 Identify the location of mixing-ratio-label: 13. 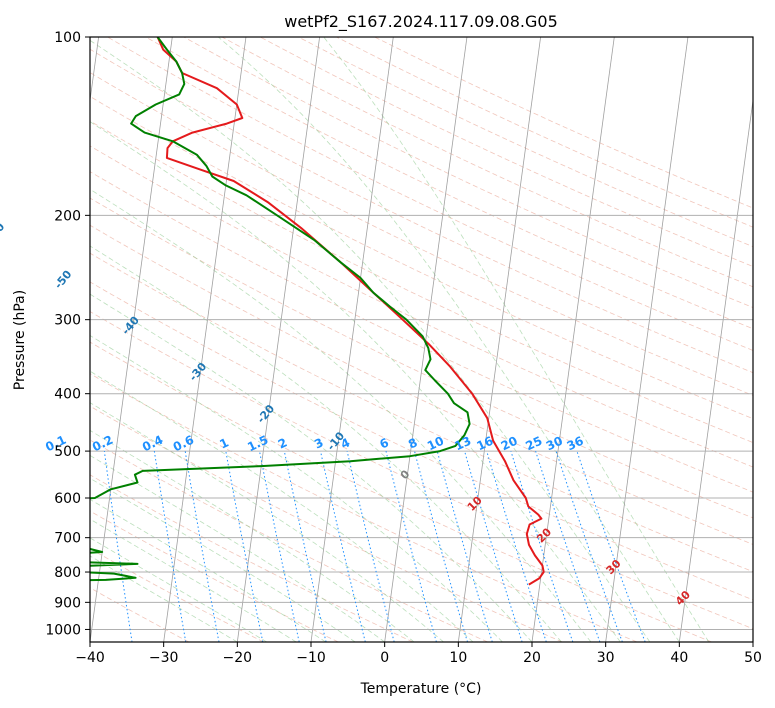
(462, 444).